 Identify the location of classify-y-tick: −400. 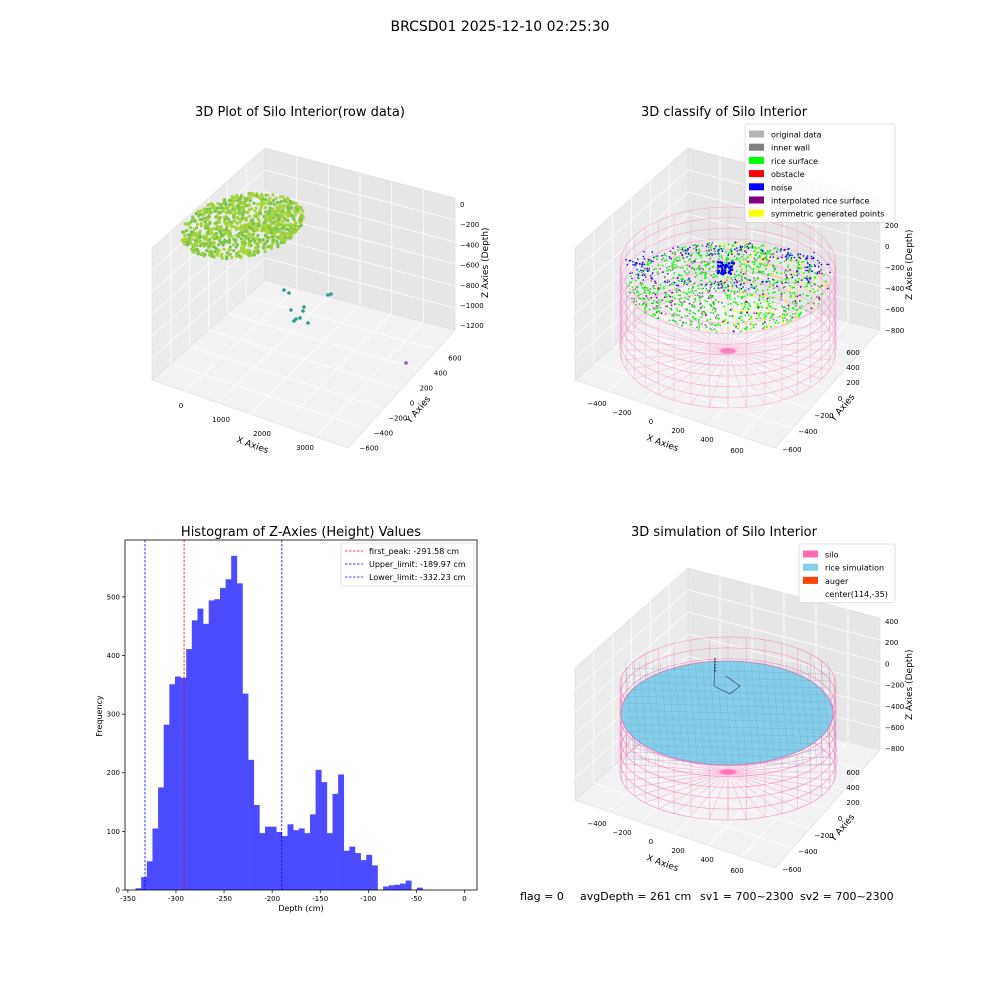
(807, 432).